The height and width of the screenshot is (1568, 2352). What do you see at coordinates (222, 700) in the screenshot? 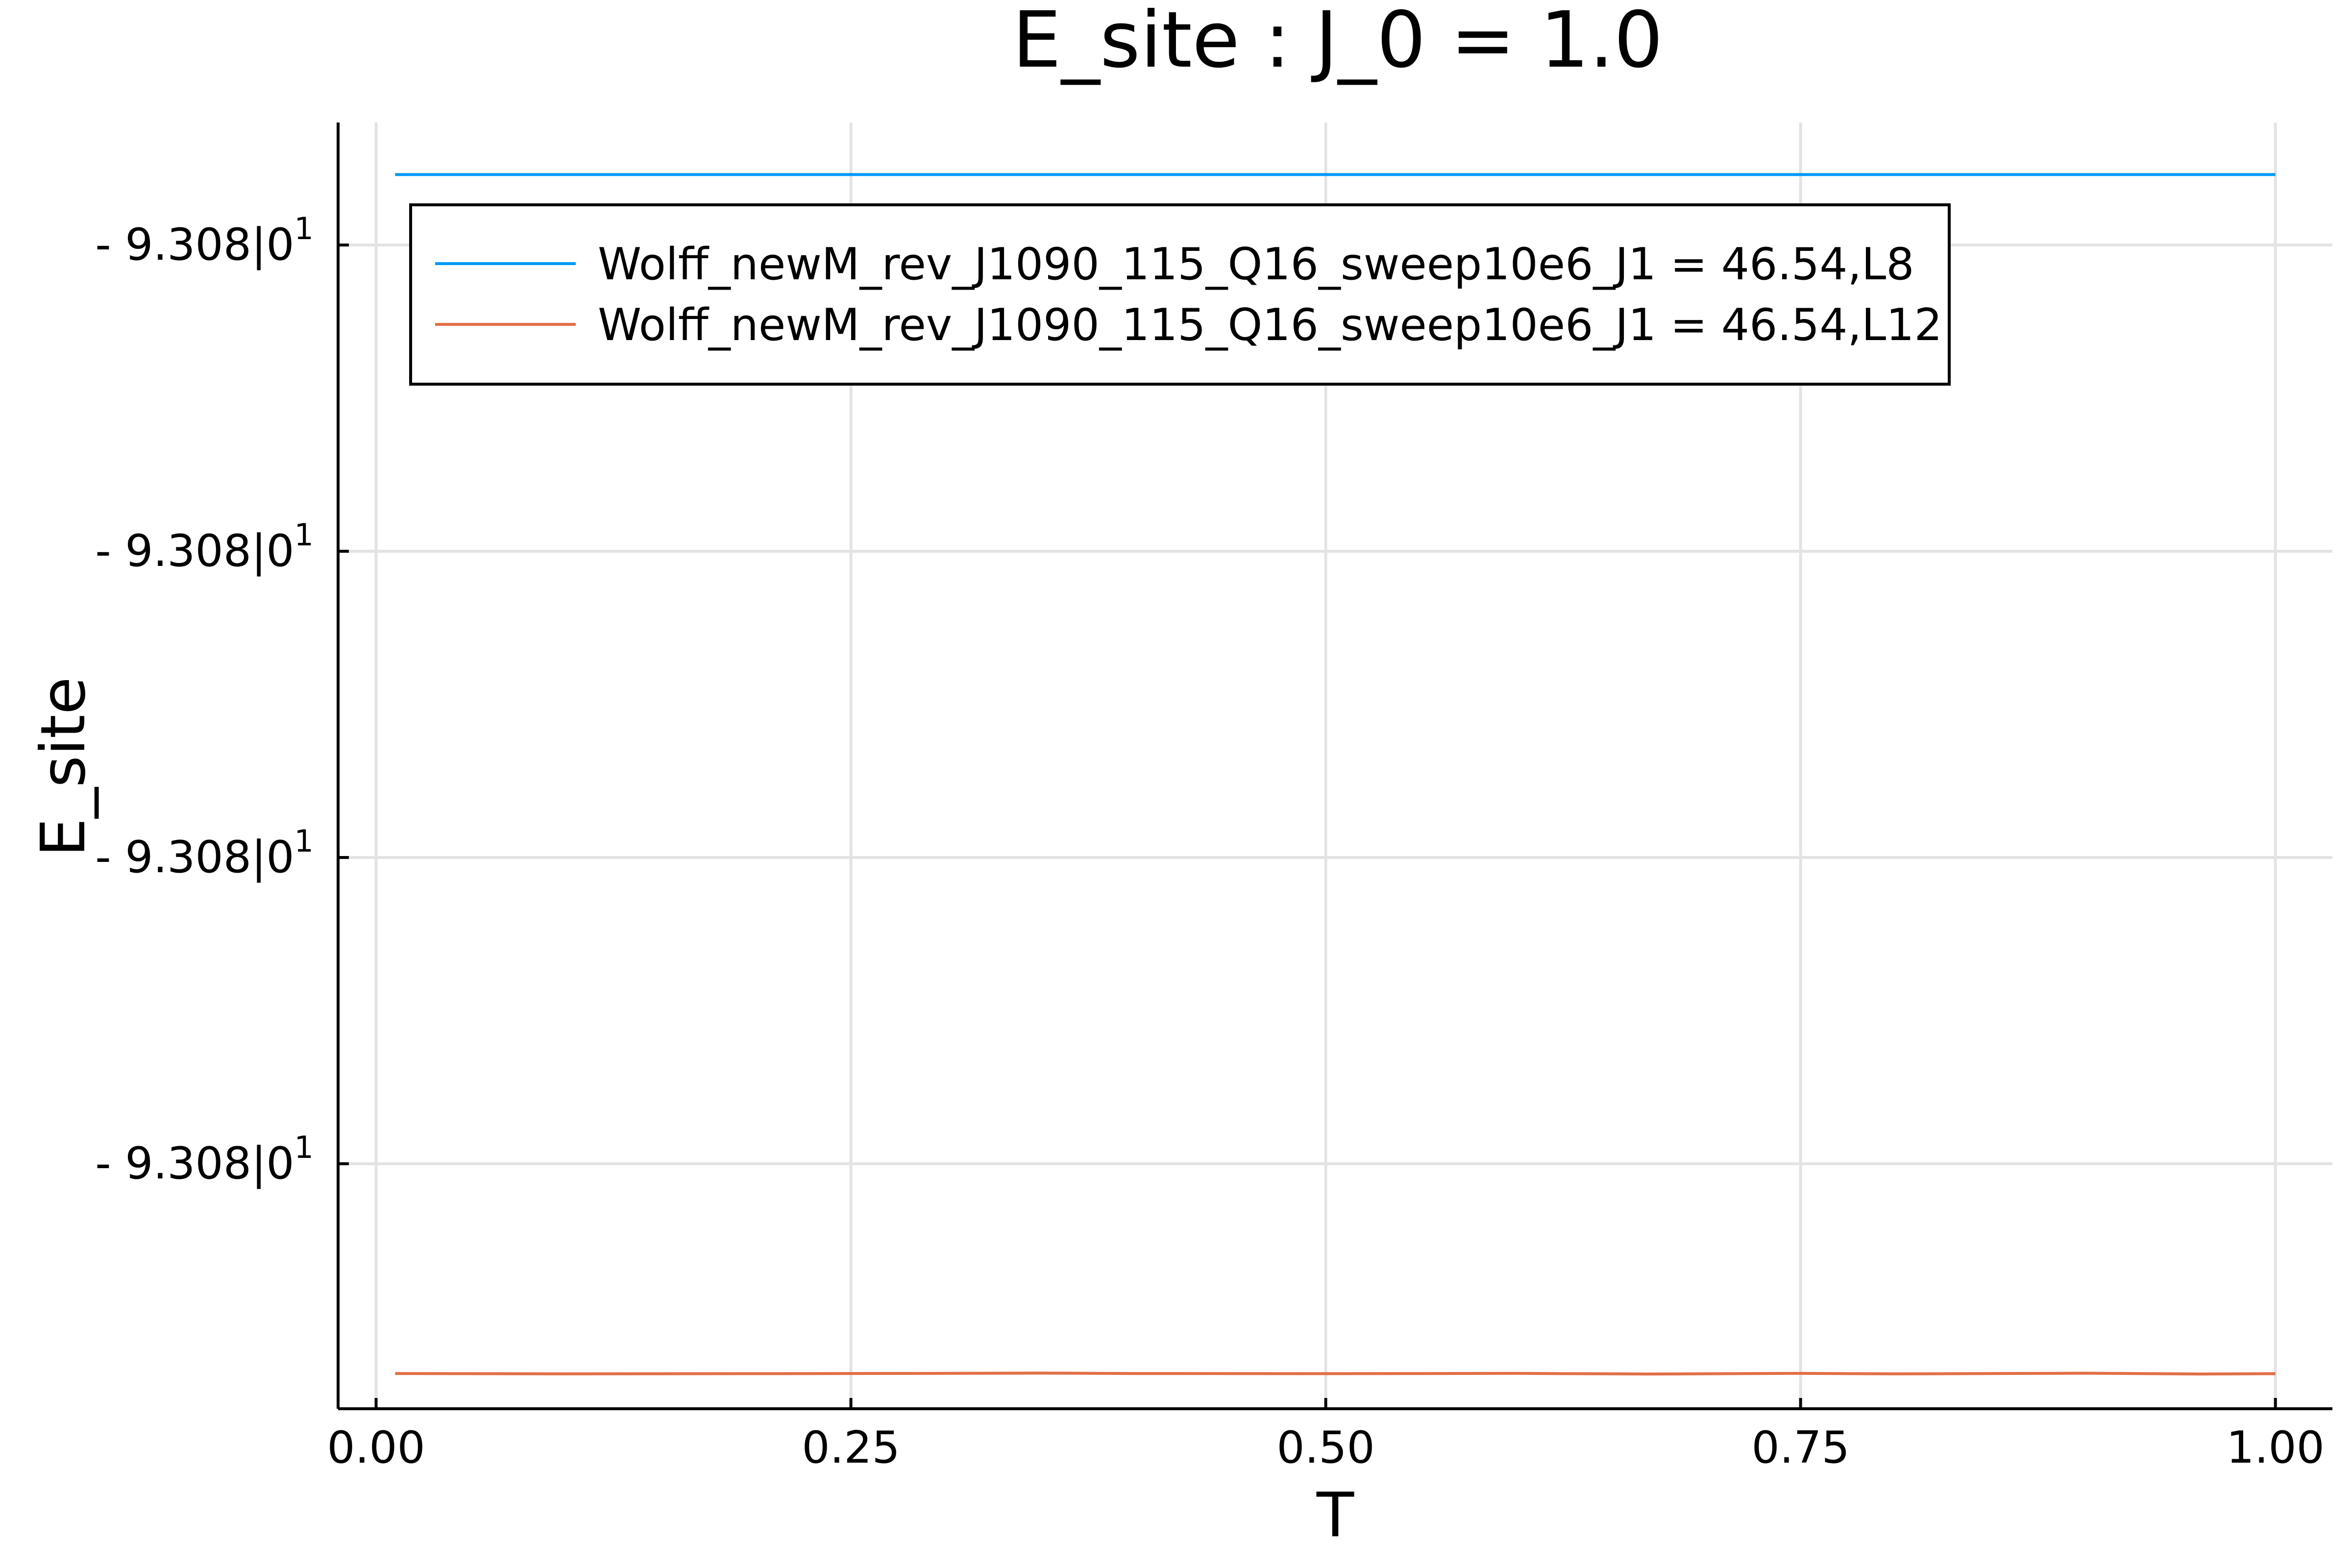
I see `y-ticks: - 9.308|01 - 9.308|01 - 9.308|01 - 9.308|01` at bounding box center [222, 700].